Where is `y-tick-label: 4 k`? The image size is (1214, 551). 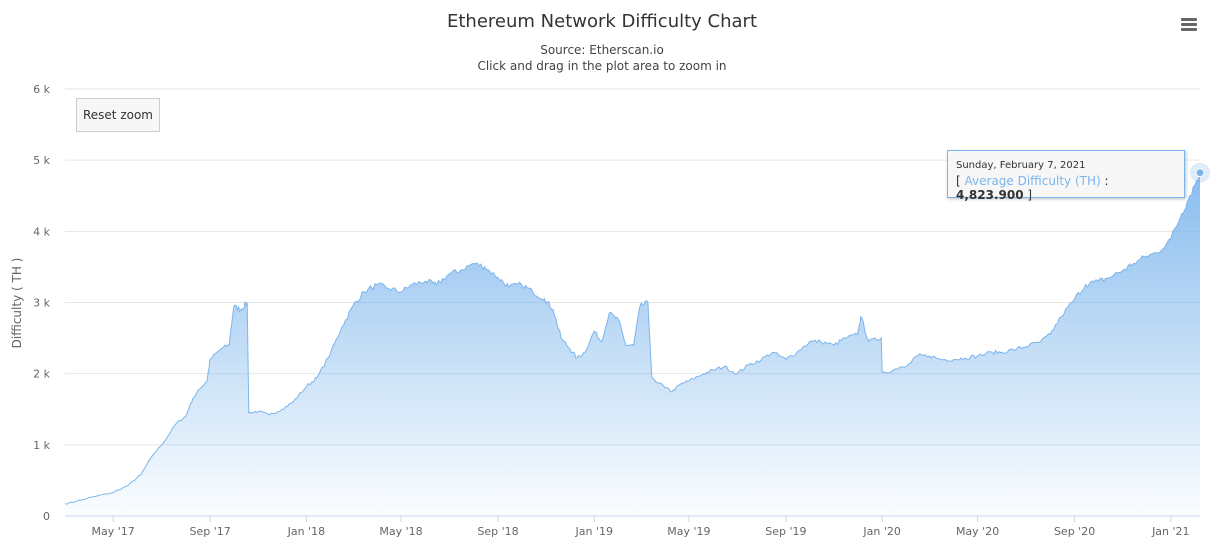 y-tick-label: 4 k is located at coordinates (41, 231).